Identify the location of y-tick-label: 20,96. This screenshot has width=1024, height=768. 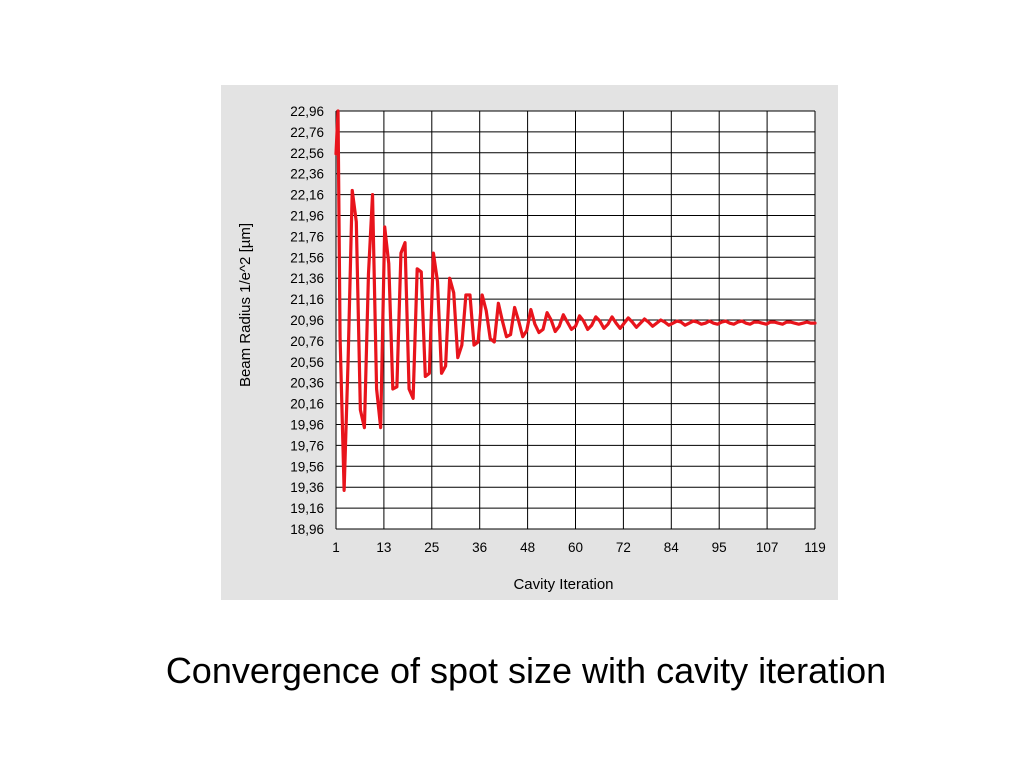
(307, 320).